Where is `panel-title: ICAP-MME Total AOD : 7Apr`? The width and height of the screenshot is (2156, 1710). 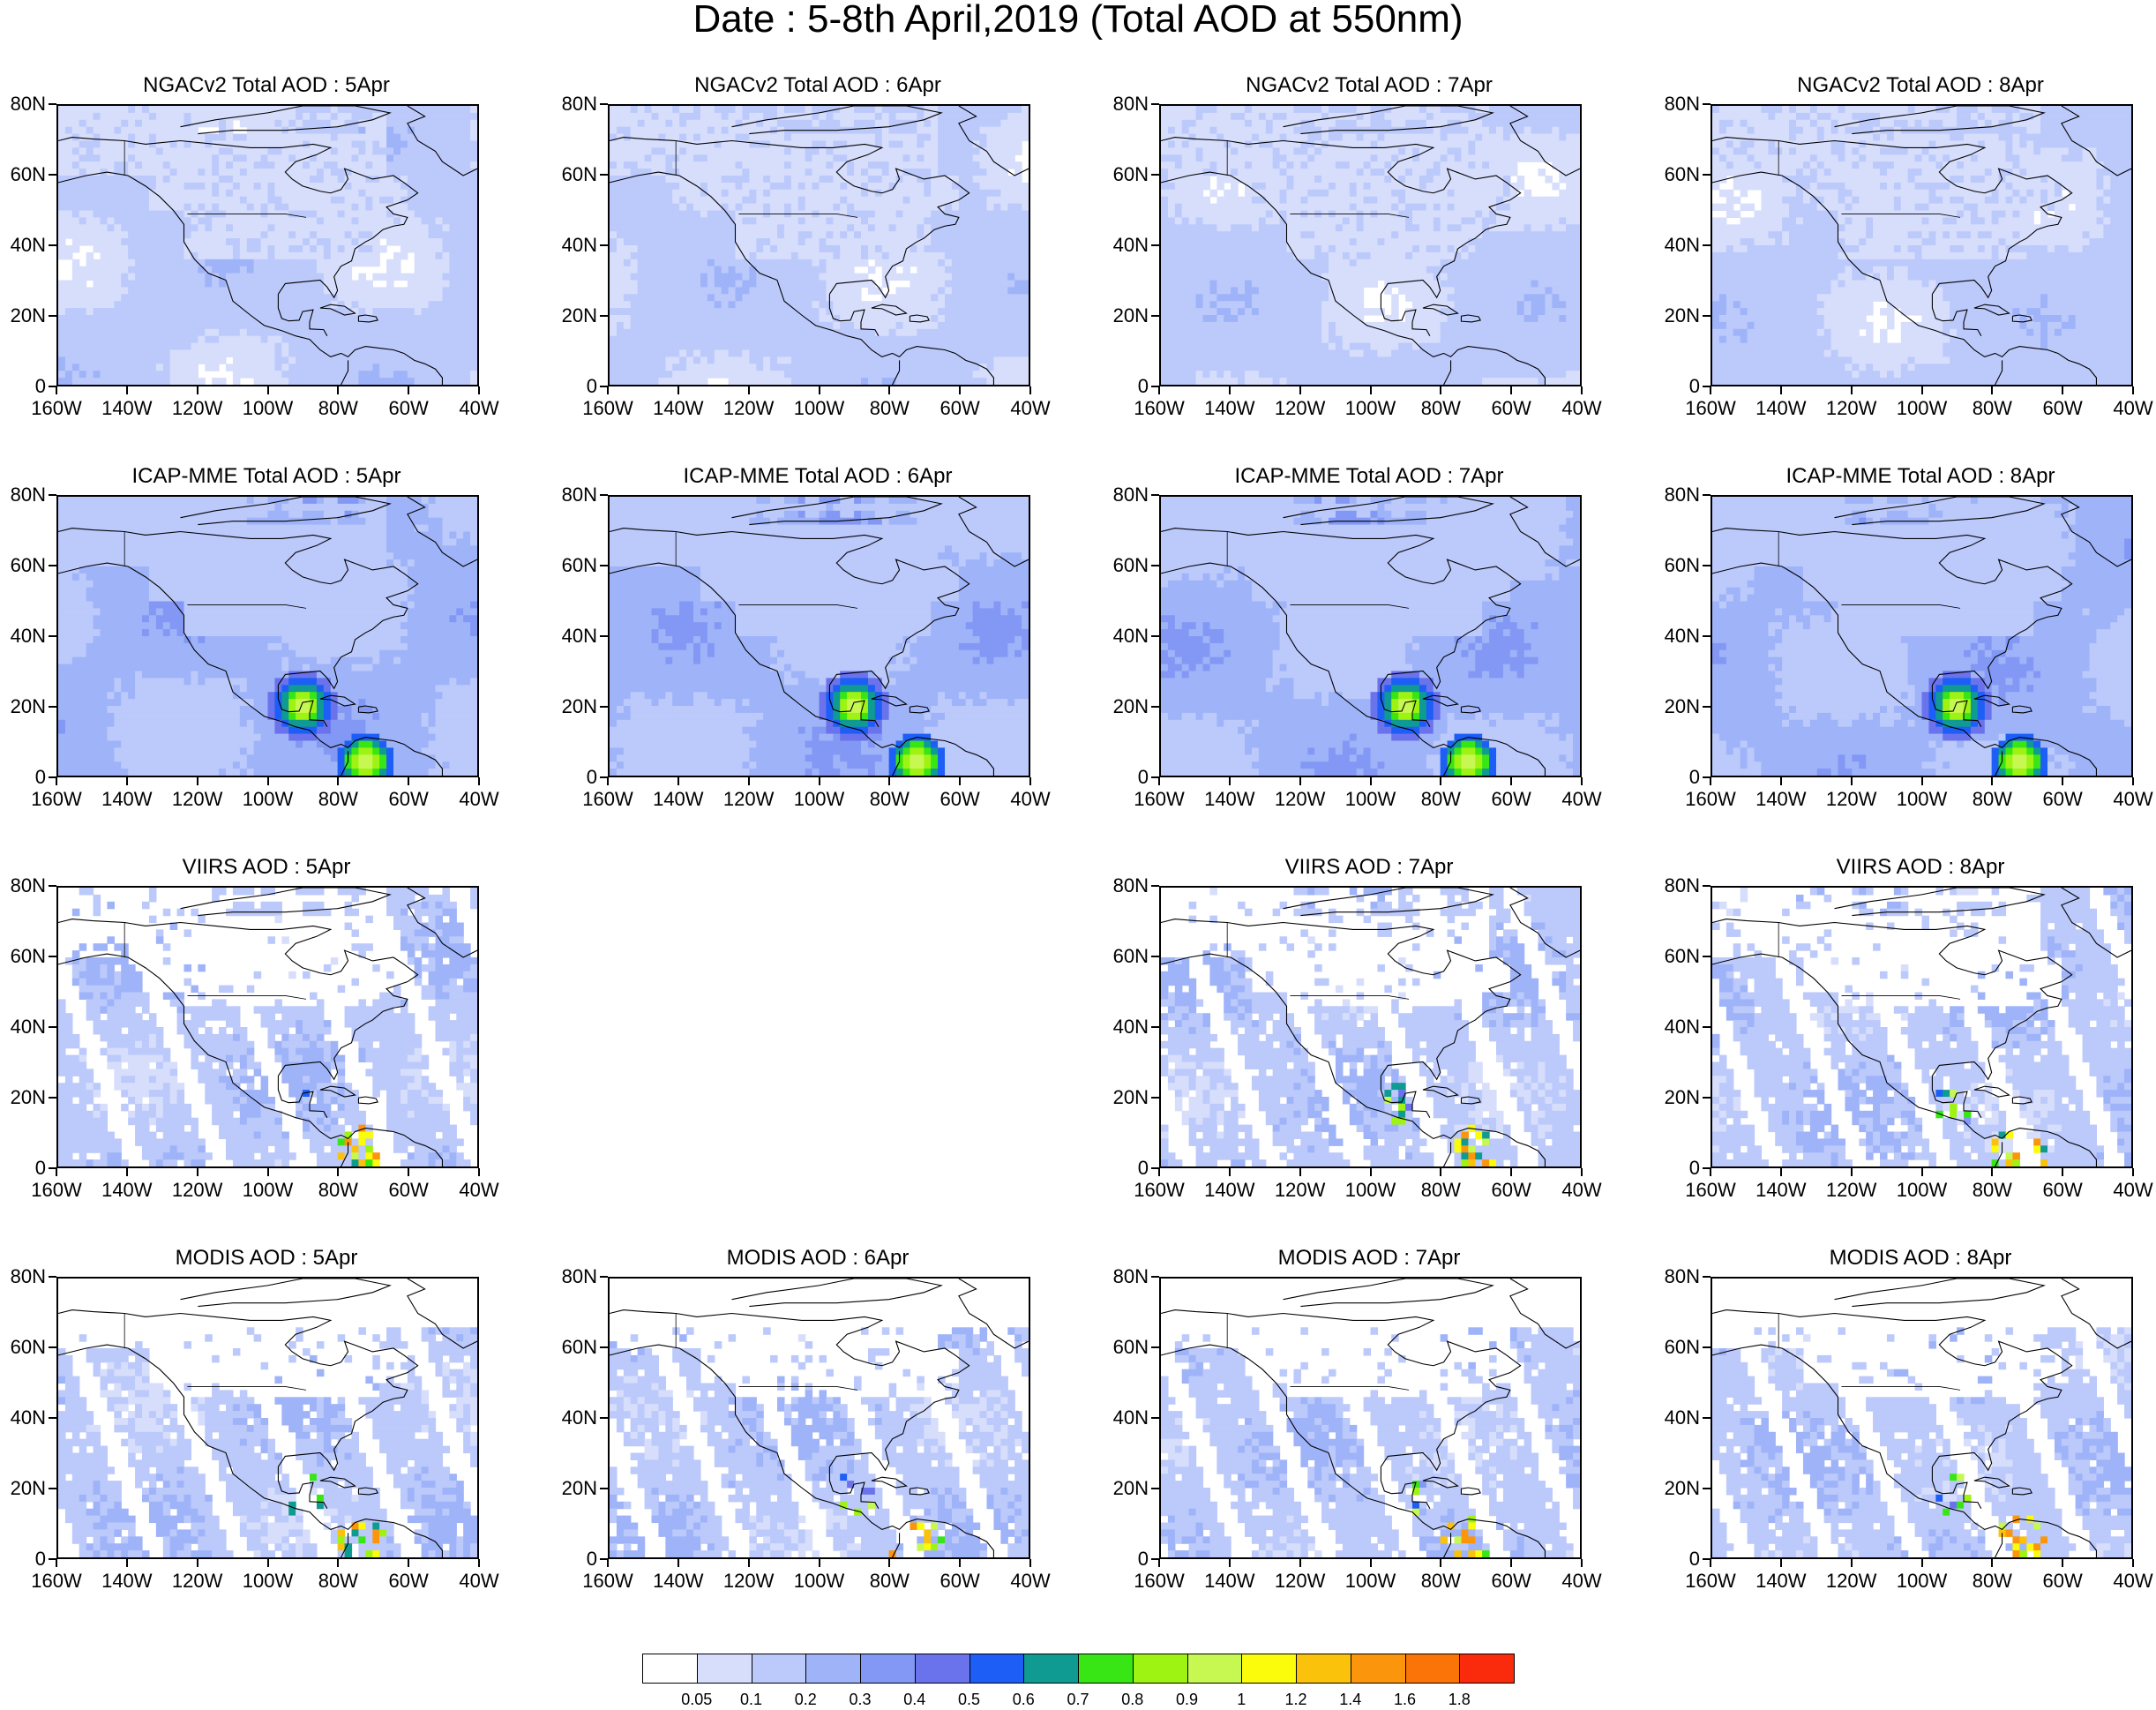 panel-title: ICAP-MME Total AOD : 7Apr is located at coordinates (1369, 476).